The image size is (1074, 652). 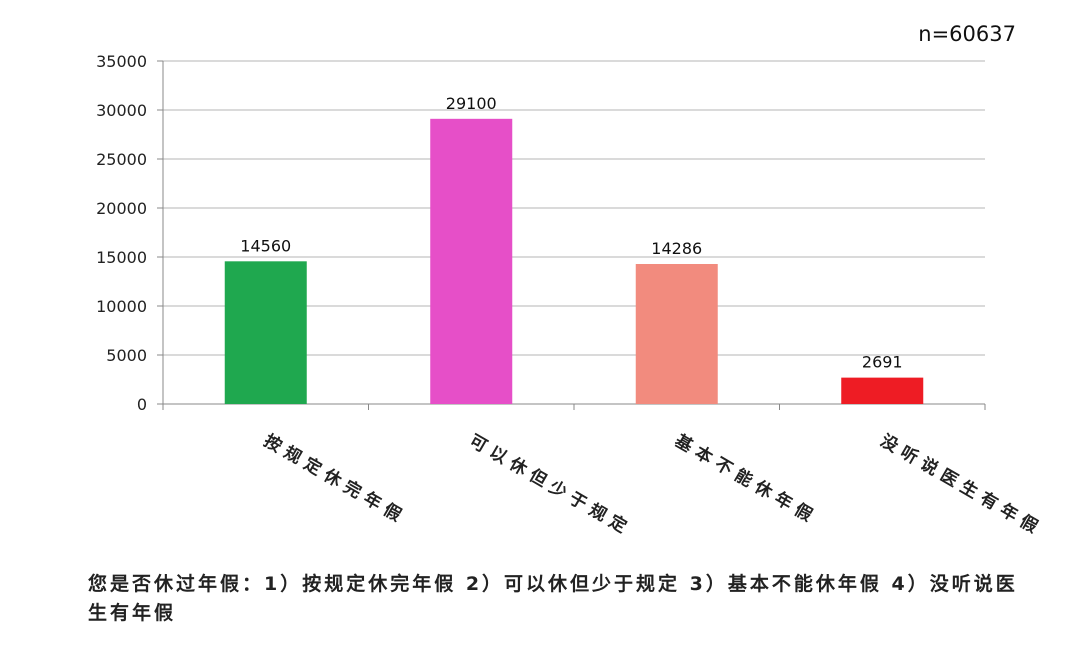 I want to click on x-tick-label: 基本不能休年假, so click(x=745, y=479).